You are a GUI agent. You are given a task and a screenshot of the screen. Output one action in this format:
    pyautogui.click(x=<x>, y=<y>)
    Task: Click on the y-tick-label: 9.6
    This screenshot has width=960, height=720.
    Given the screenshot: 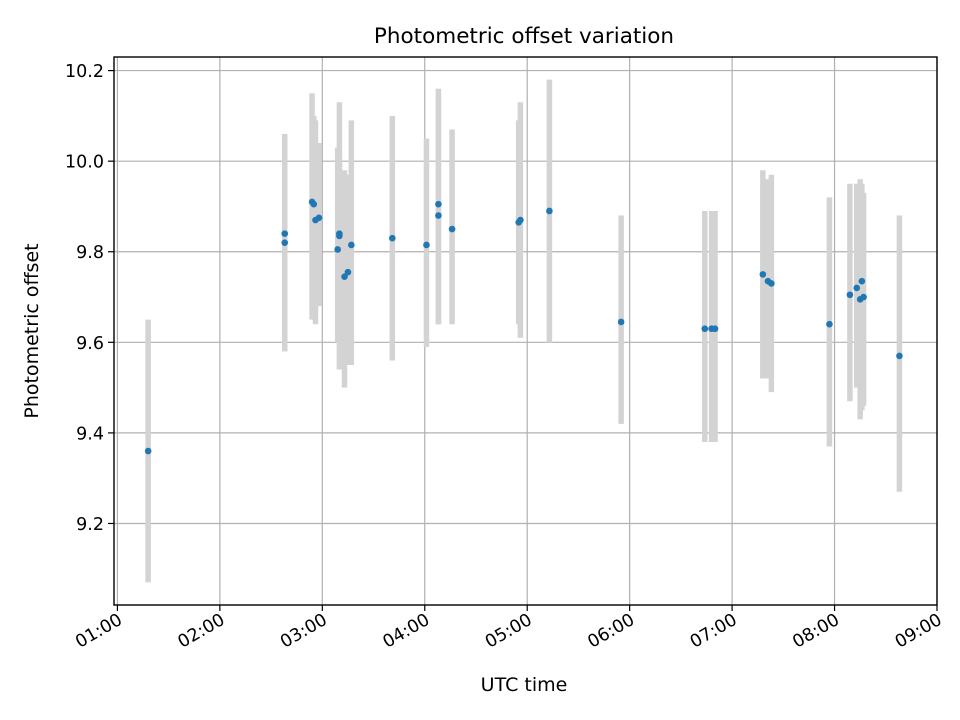 What is the action you would take?
    pyautogui.click(x=90, y=344)
    